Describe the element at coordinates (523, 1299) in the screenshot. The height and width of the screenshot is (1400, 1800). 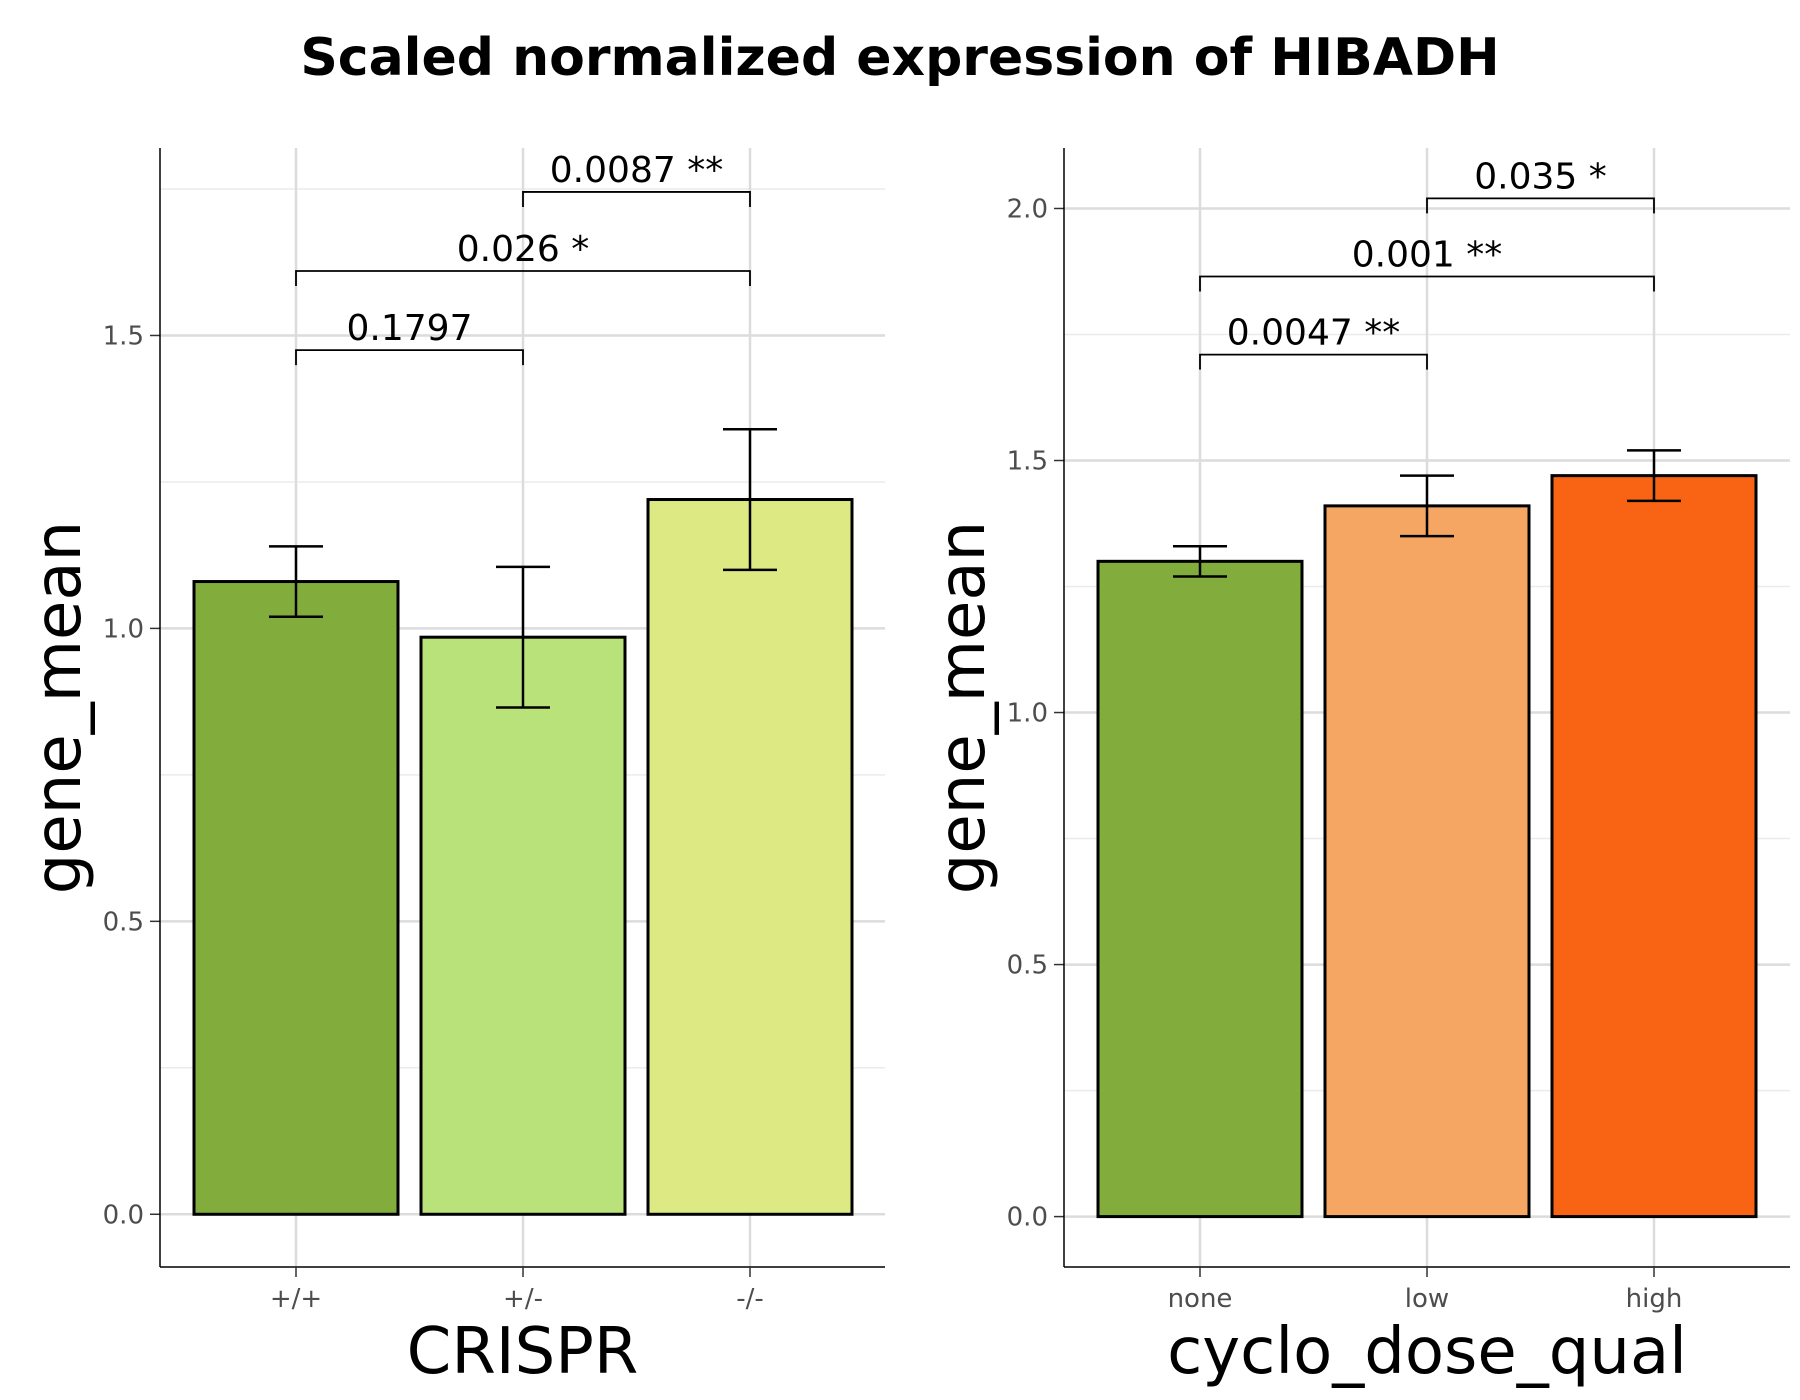
I see `x-tick-label: +/-` at that location.